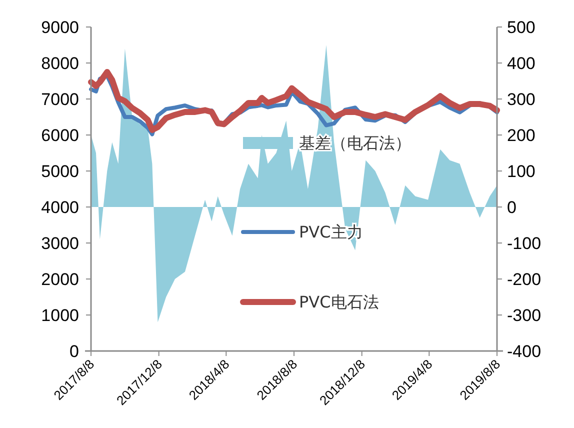 This screenshot has width=574, height=428. Describe the element at coordinates (511, 207) in the screenshot. I see `y2-tick-label: 0` at that location.